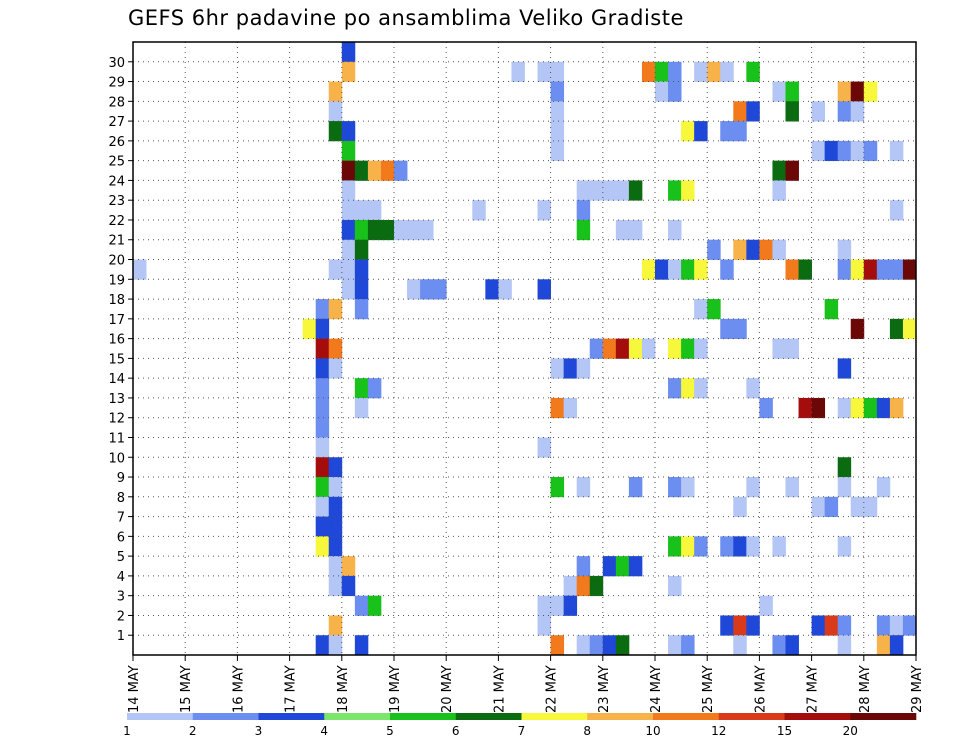 The image size is (960, 742). Describe the element at coordinates (121, 616) in the screenshot. I see `y-tick-label: 2` at that location.